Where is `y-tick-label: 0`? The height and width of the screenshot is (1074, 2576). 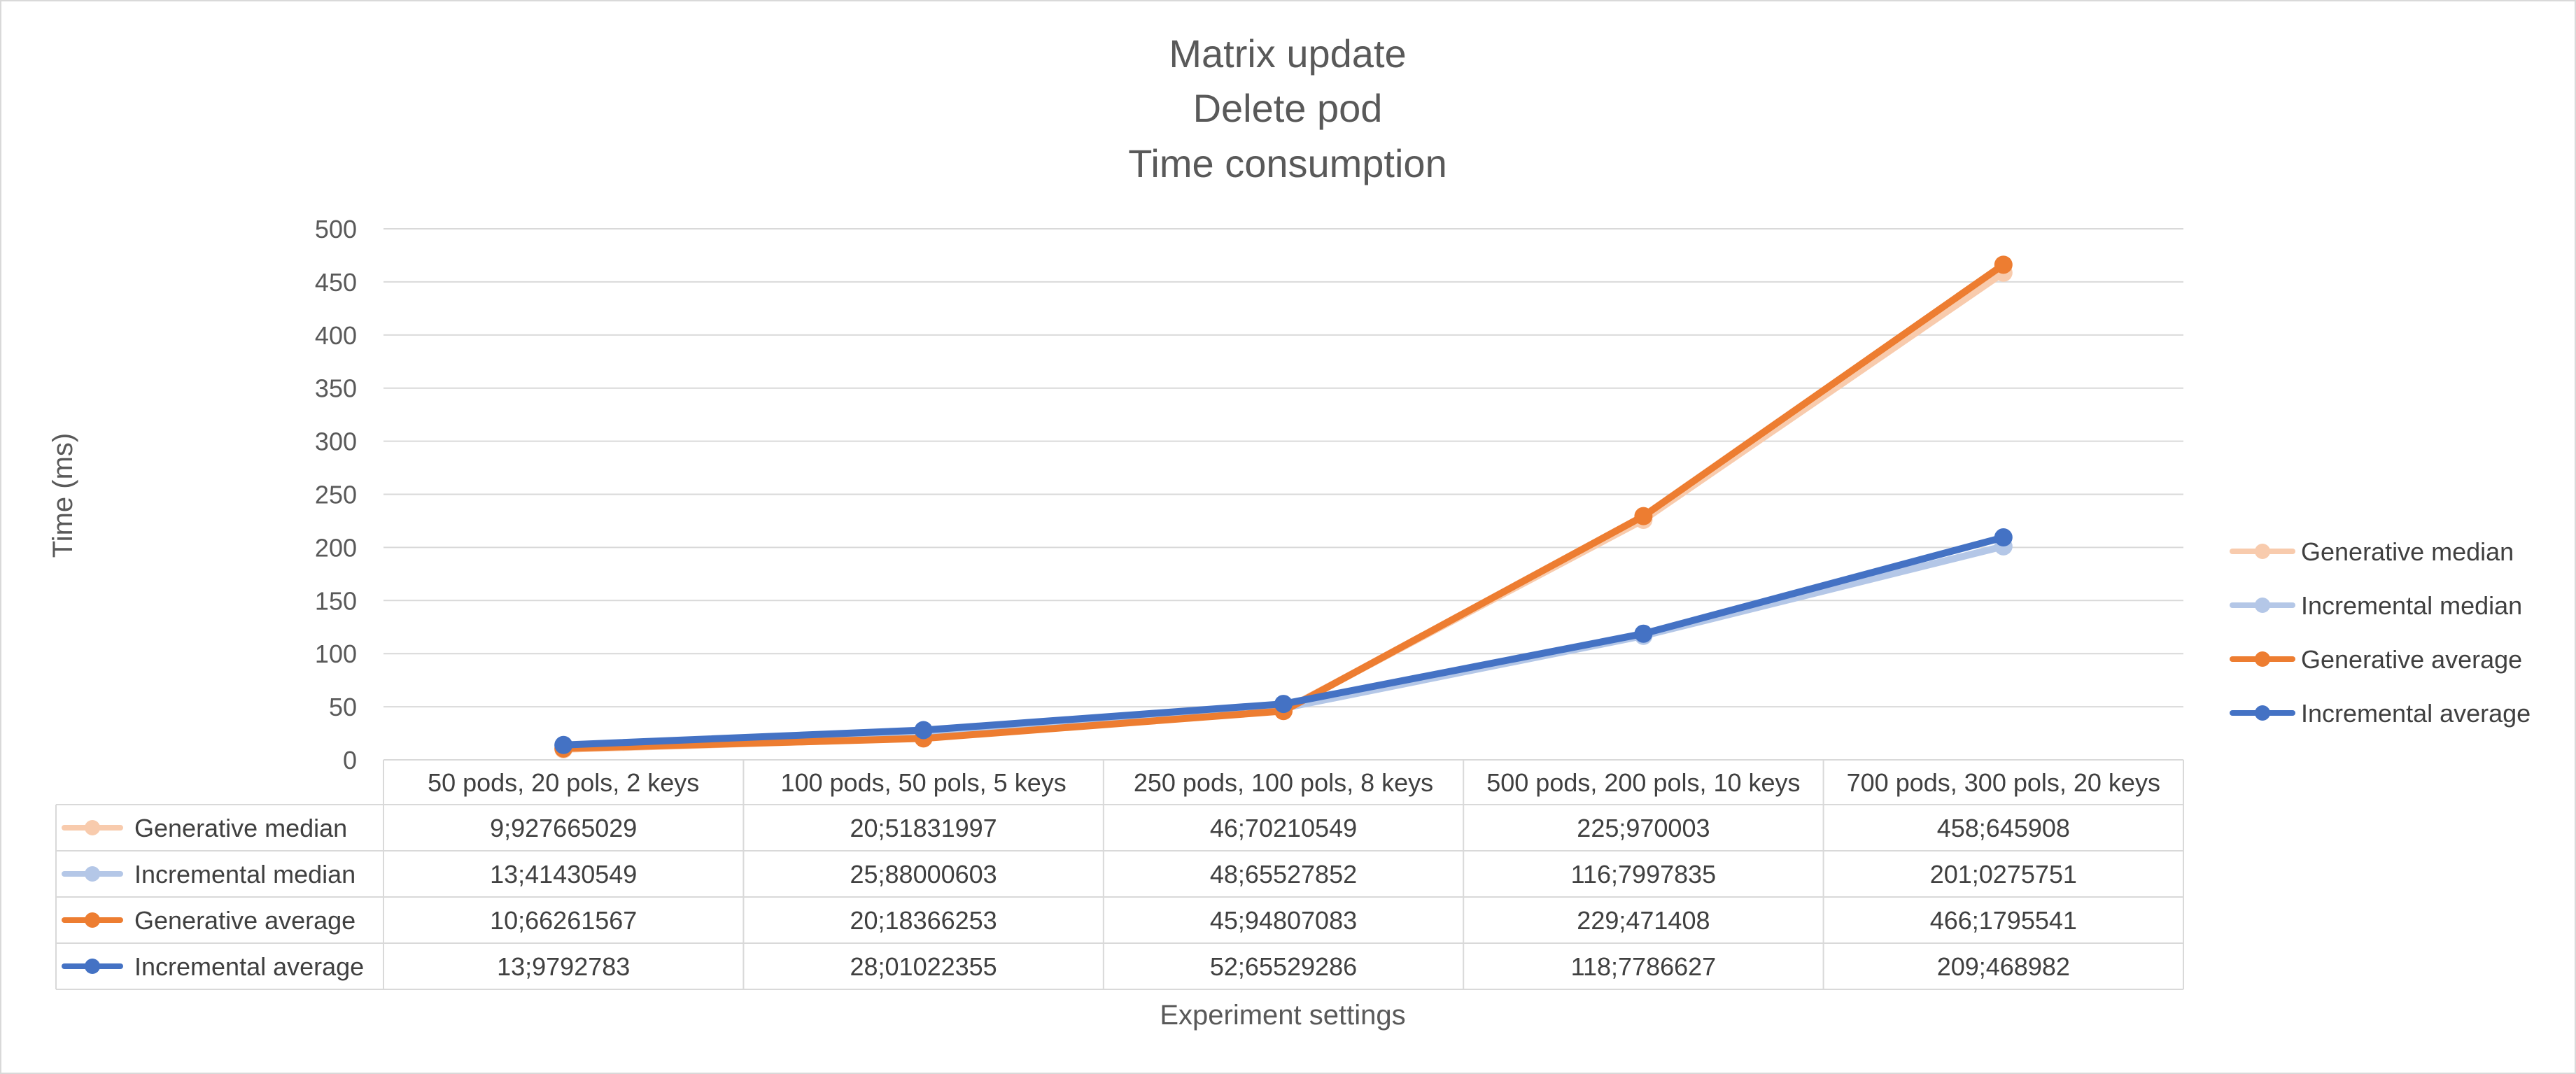 y-tick-label: 0 is located at coordinates (350, 760).